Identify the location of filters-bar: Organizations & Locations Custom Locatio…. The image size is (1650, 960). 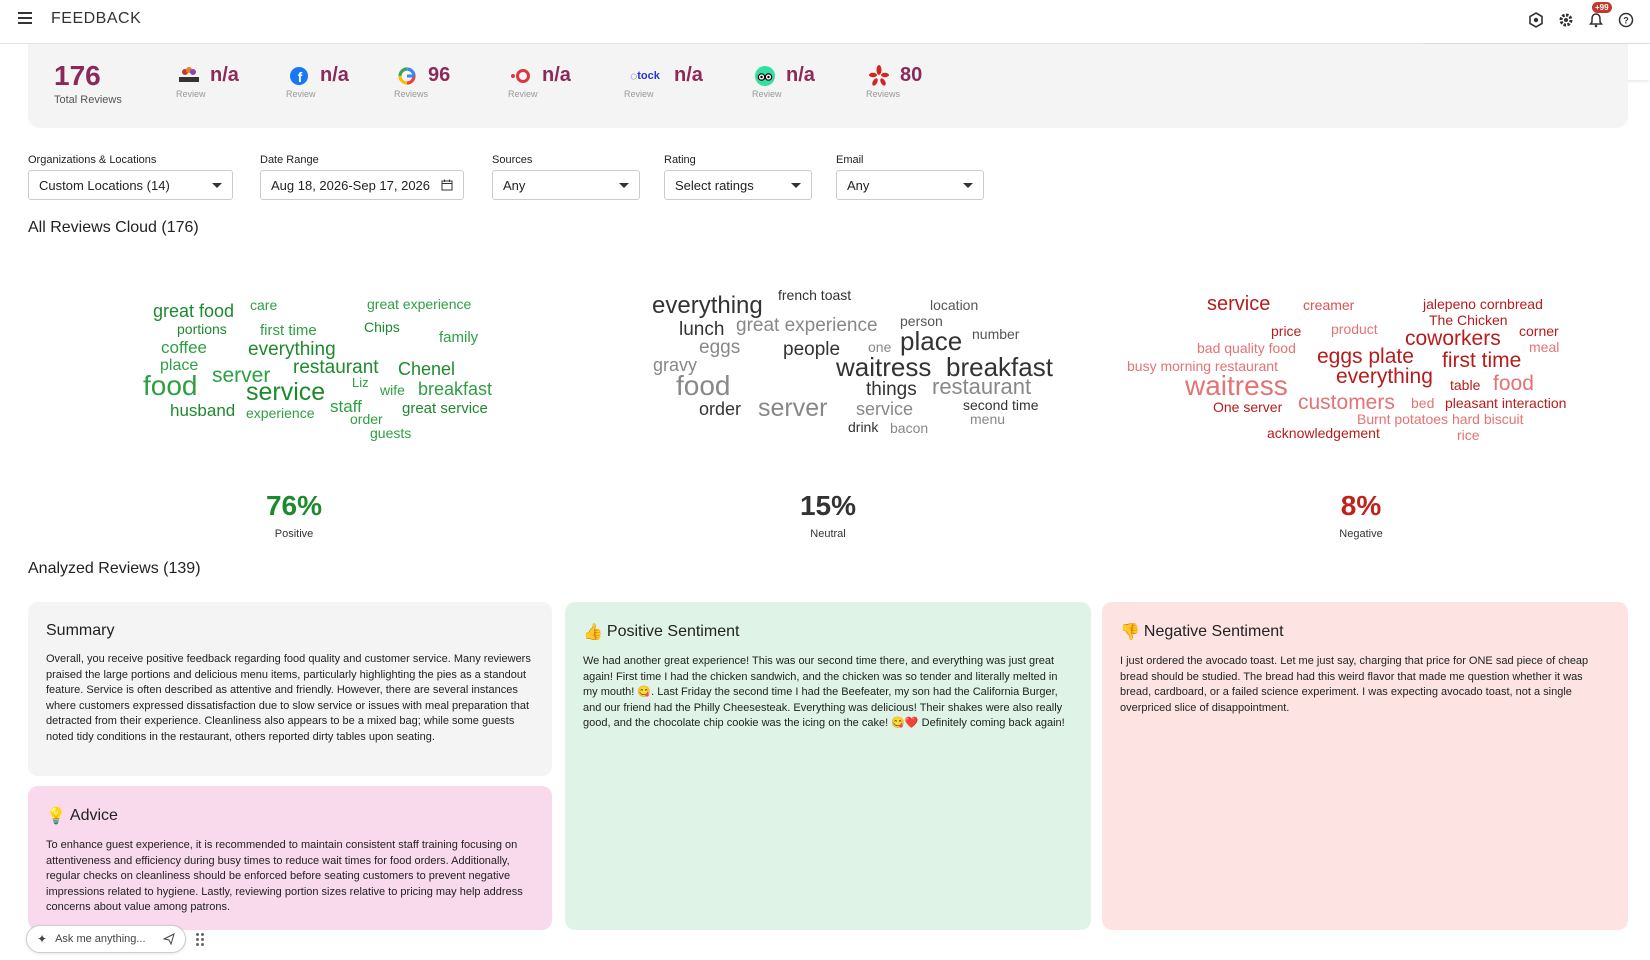
(828, 179).